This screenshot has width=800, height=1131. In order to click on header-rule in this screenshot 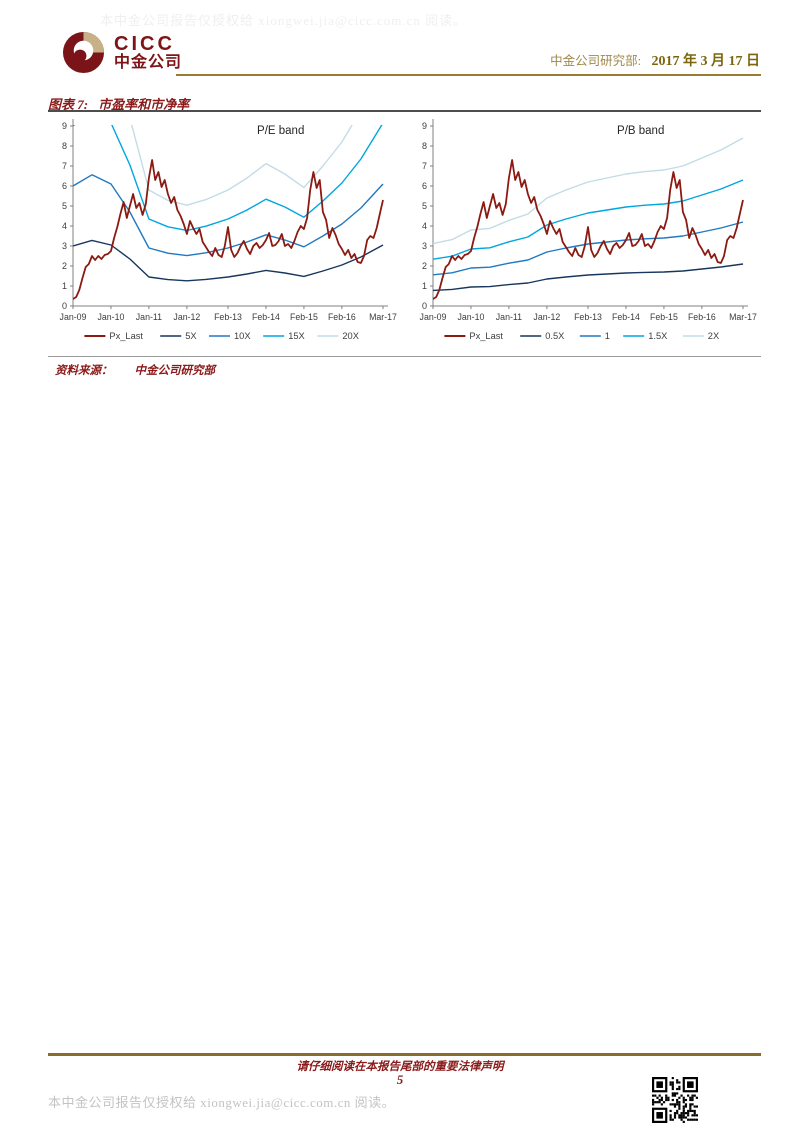, I will do `click(468, 75)`.